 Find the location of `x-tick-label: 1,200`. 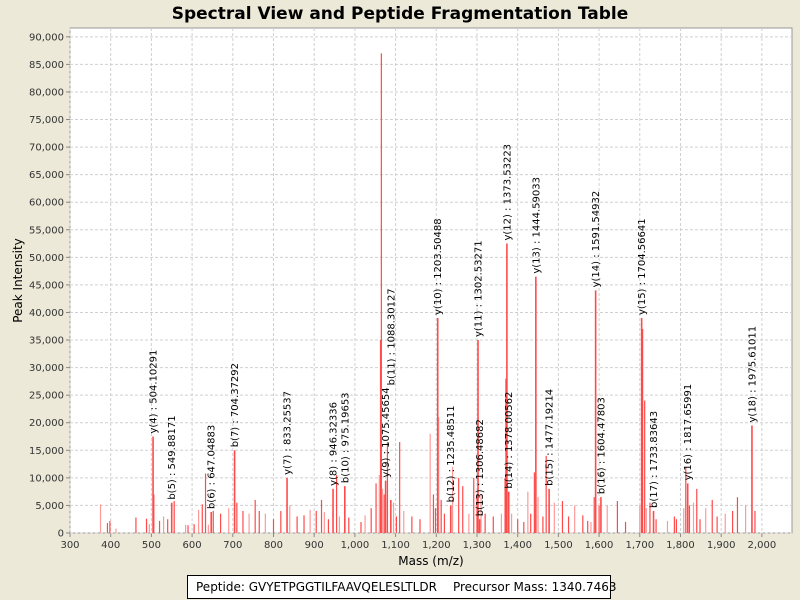

x-tick-label: 1,200 is located at coordinates (436, 545).